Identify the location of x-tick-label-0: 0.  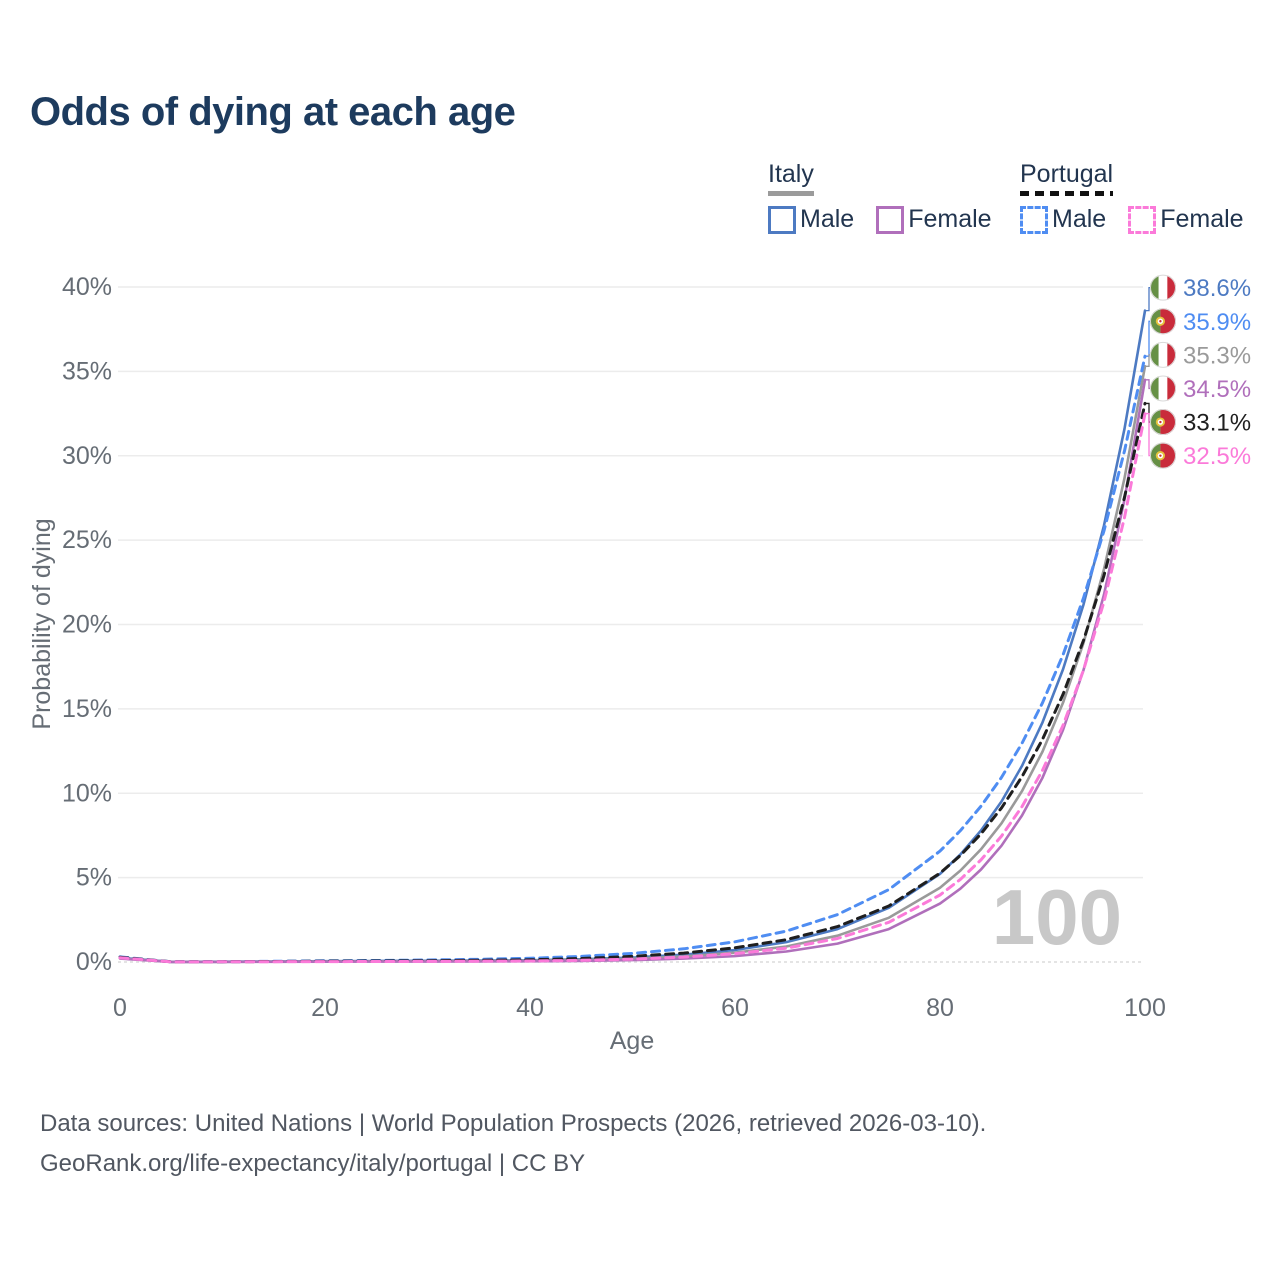
(120, 1008).